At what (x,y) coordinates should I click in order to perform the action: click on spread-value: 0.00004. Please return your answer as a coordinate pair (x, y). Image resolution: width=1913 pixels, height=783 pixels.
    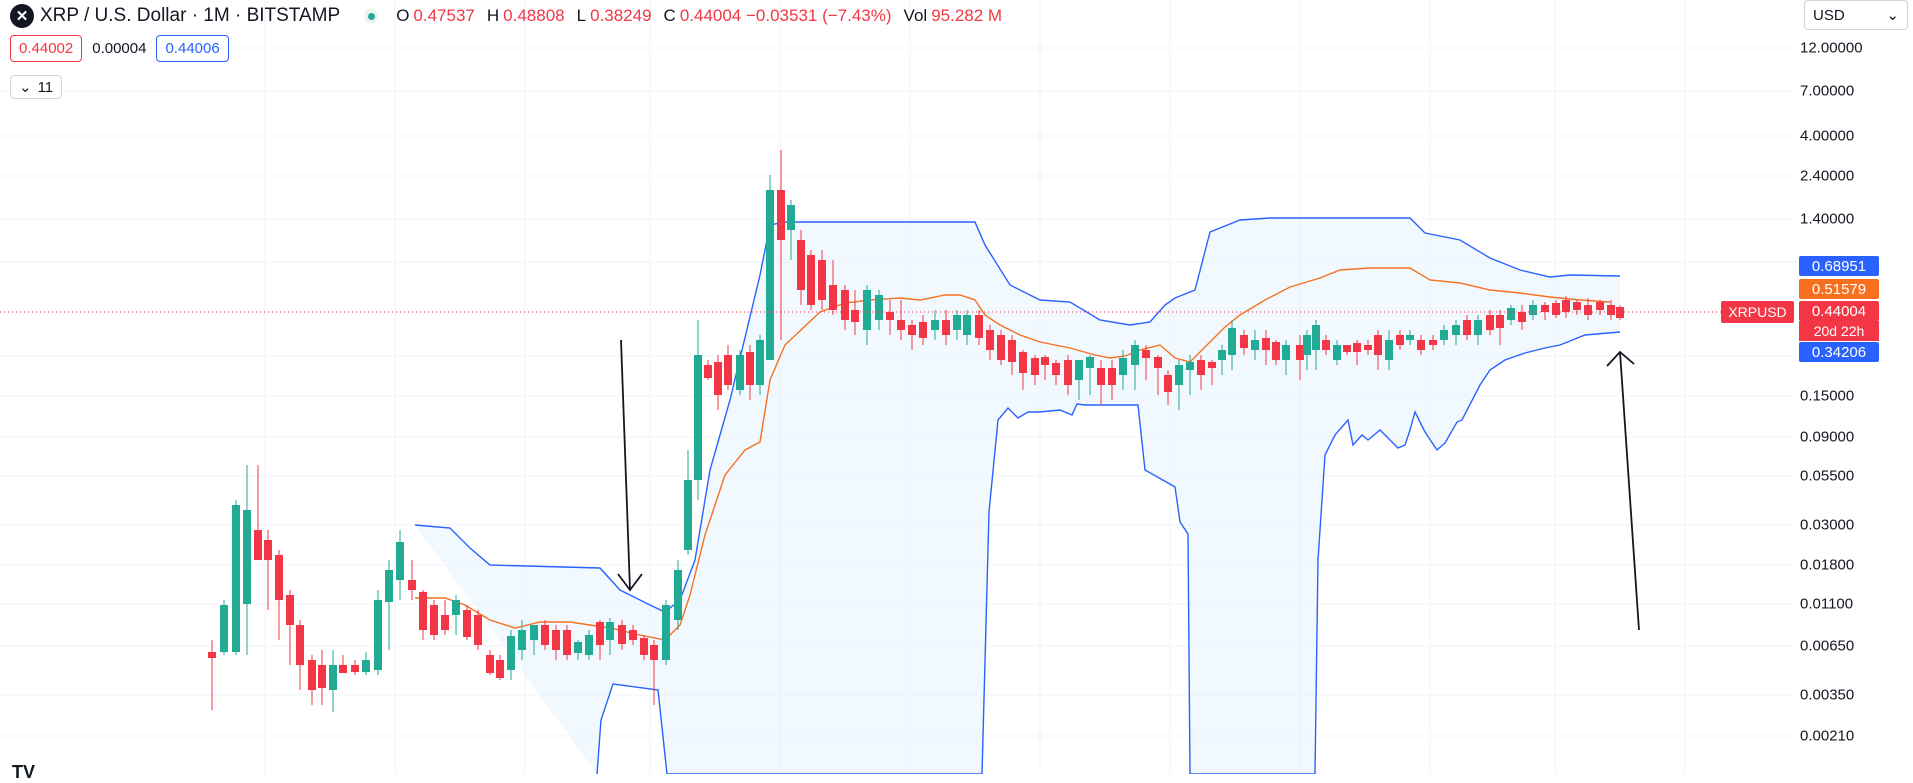
    Looking at the image, I should click on (119, 48).